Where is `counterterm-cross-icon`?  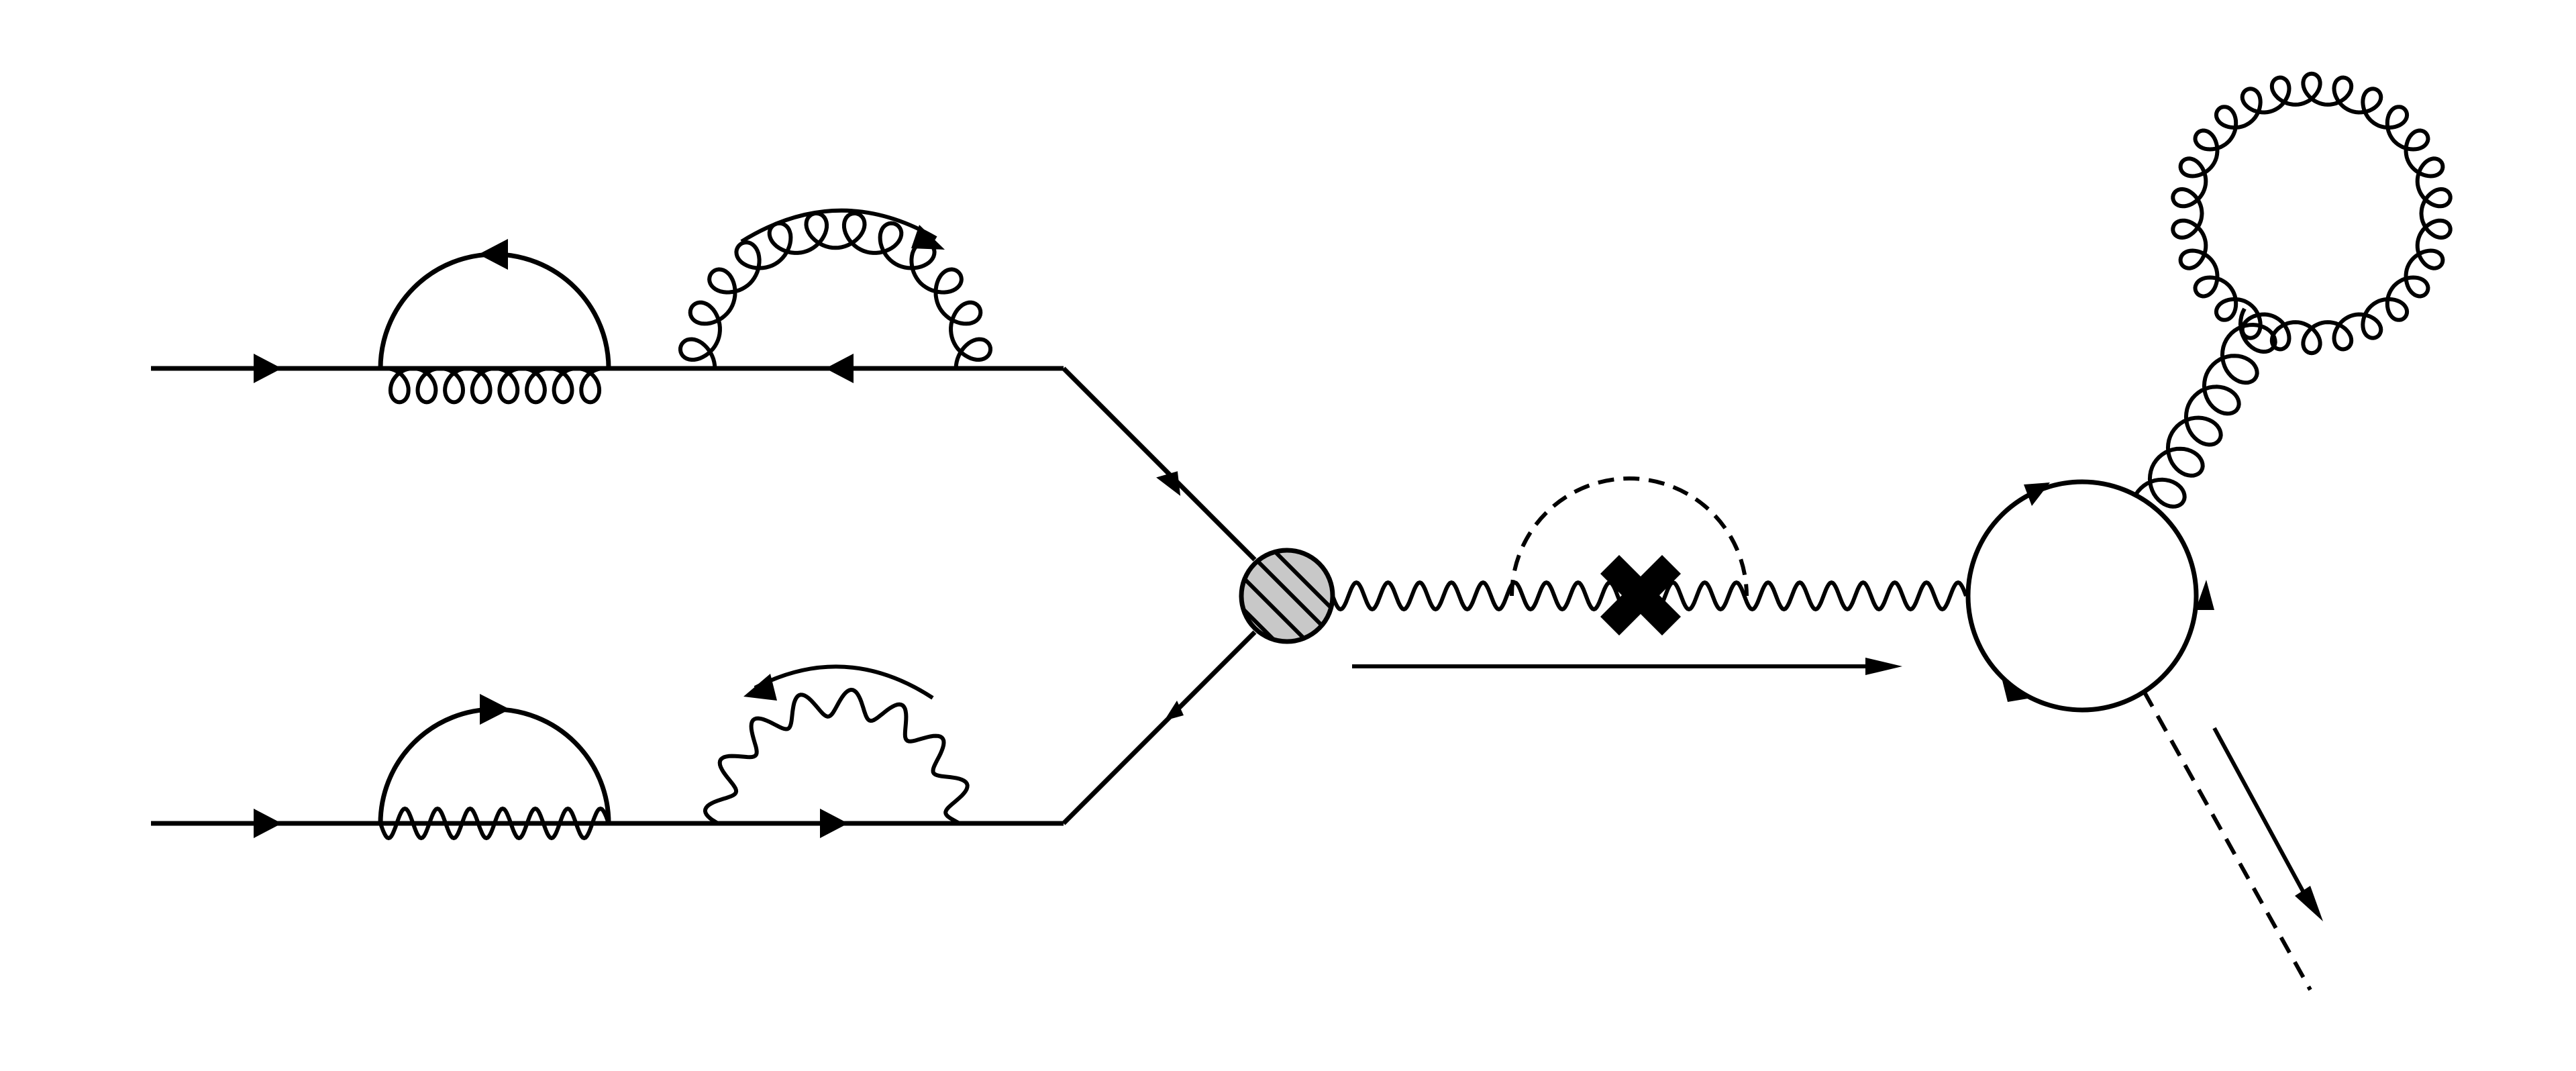 counterterm-cross-icon is located at coordinates (1640, 595).